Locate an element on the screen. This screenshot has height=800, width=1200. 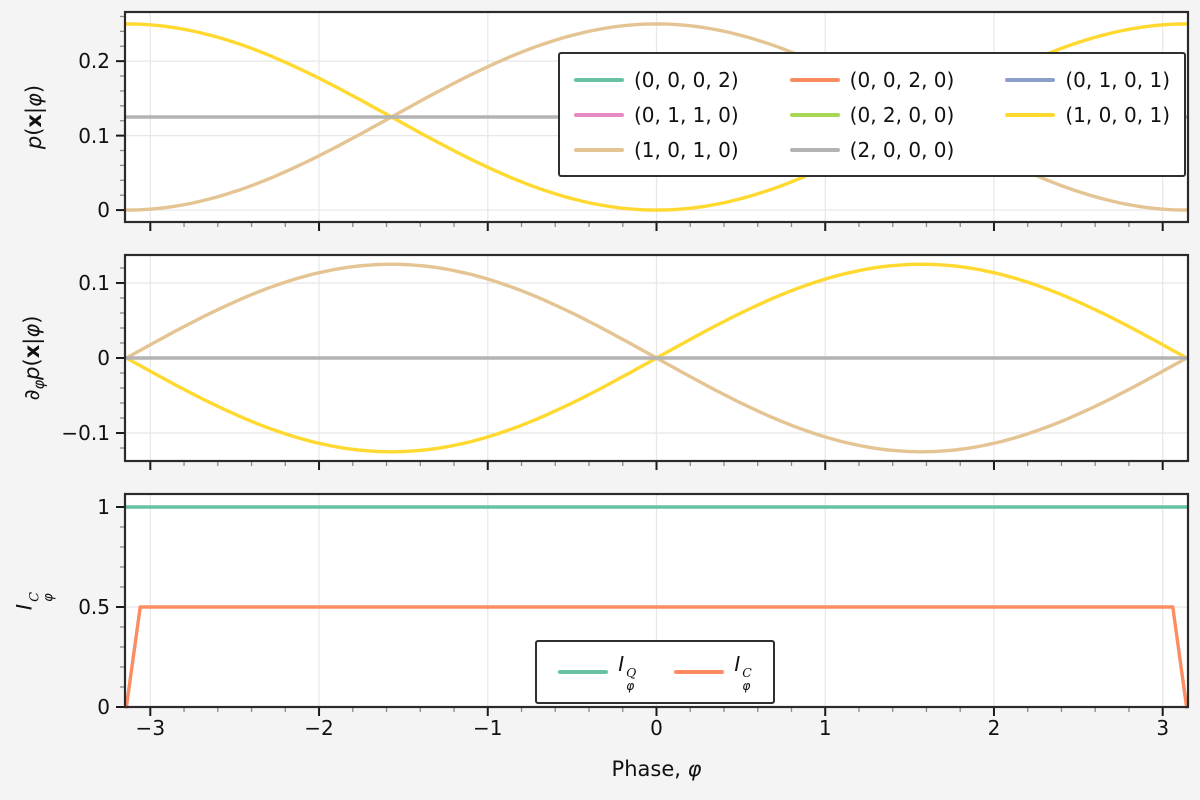
legend-label: (0, 1, 1, 0) is located at coordinates (686, 114).